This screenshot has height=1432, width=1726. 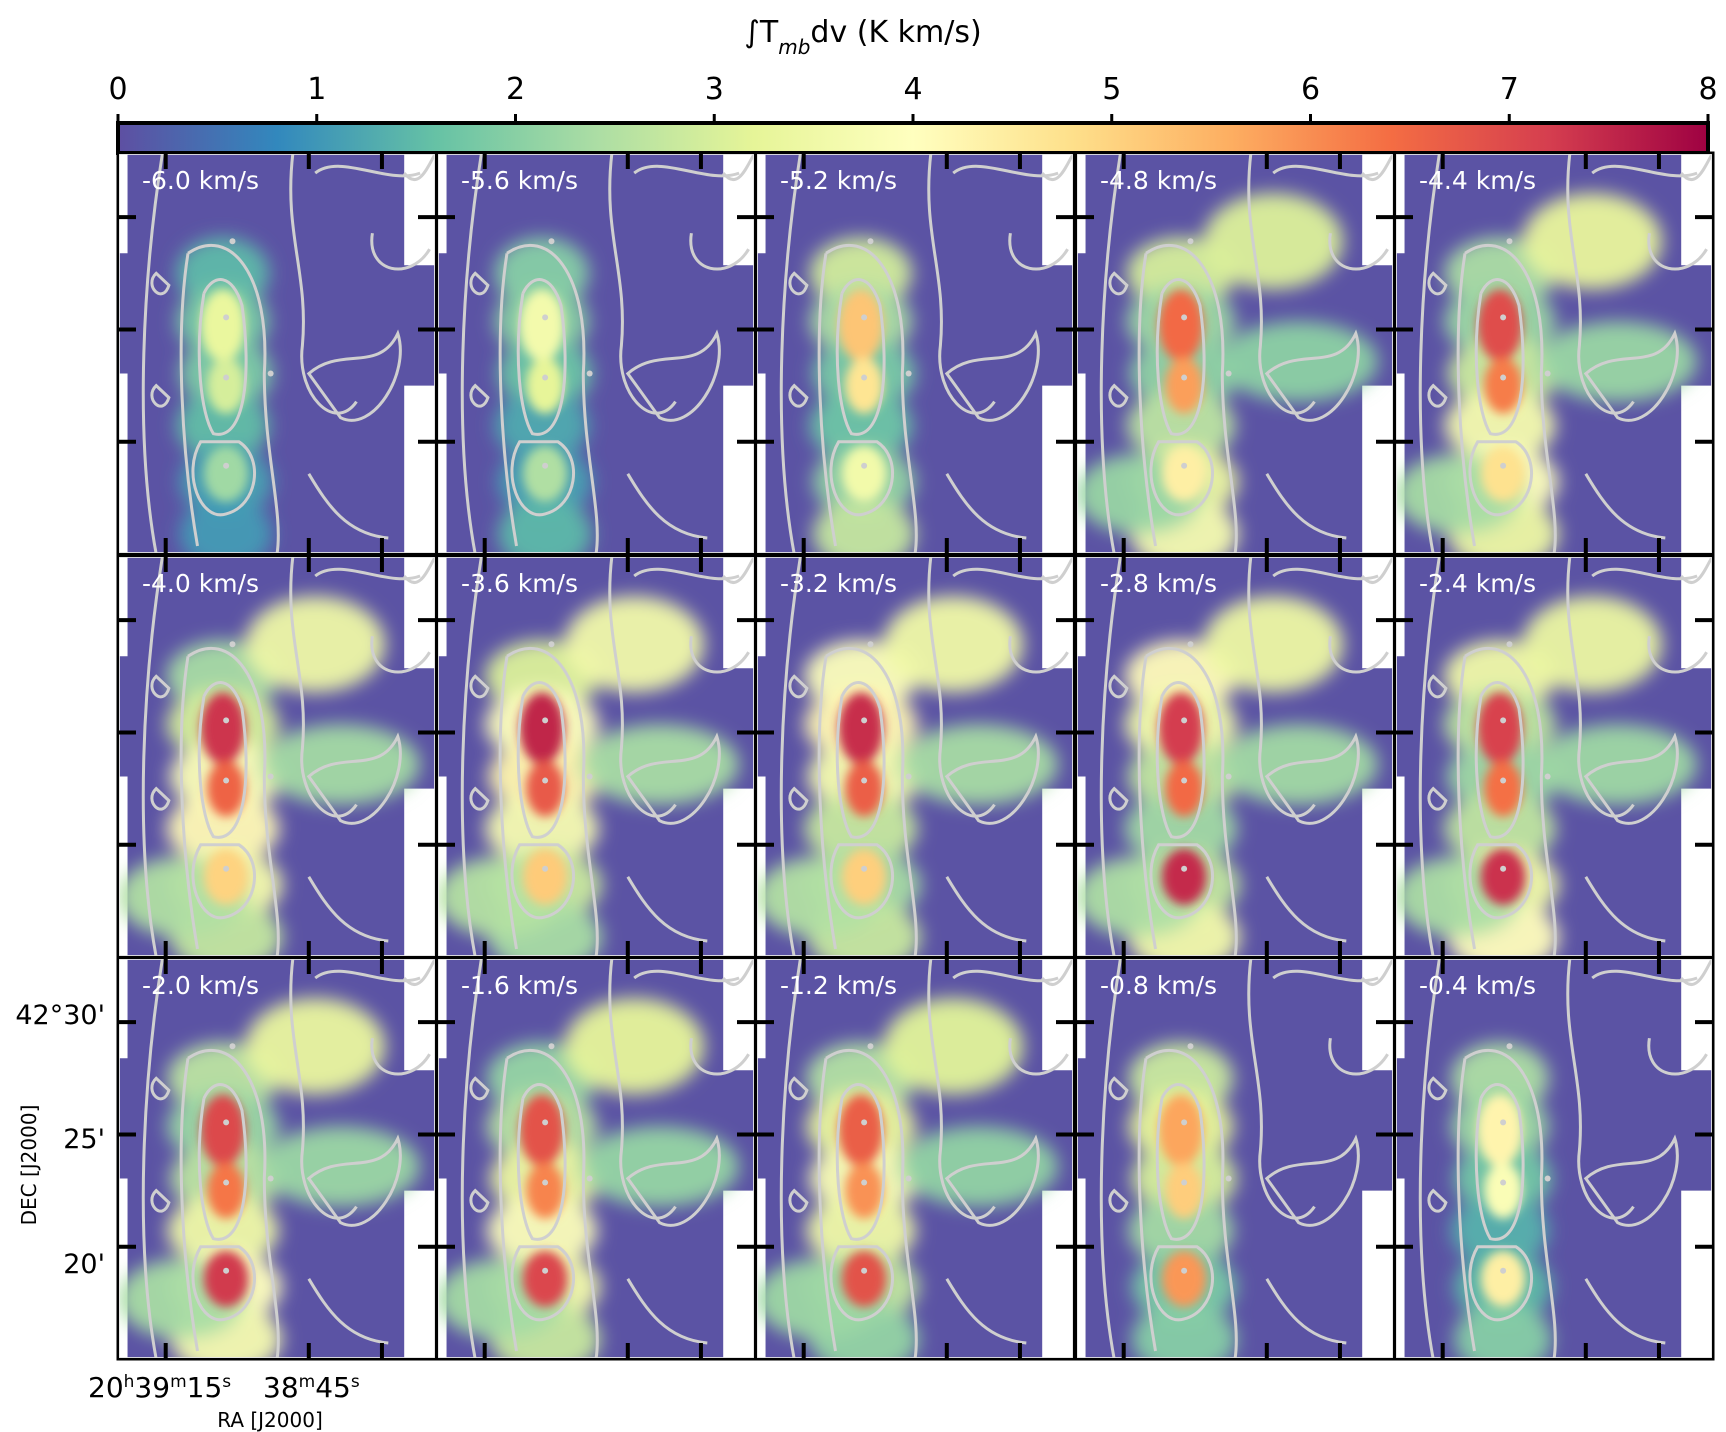 I want to click on colorbar-tick-label: 3, so click(x=714, y=89).